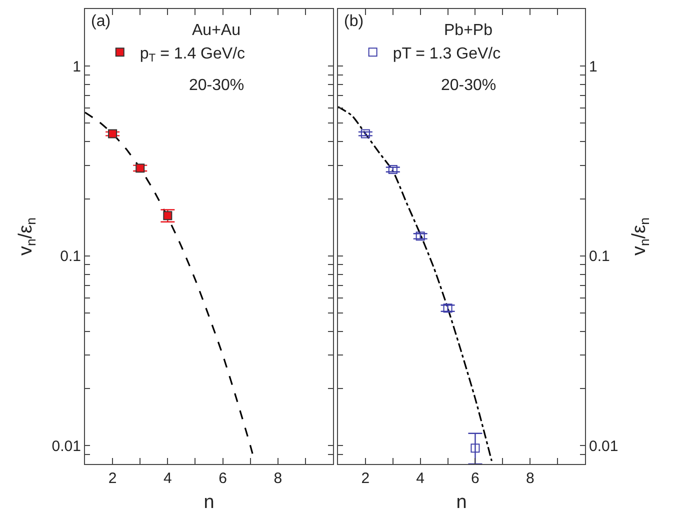  Describe the element at coordinates (216, 30) in the screenshot. I see `annotation: Au+Au` at that location.